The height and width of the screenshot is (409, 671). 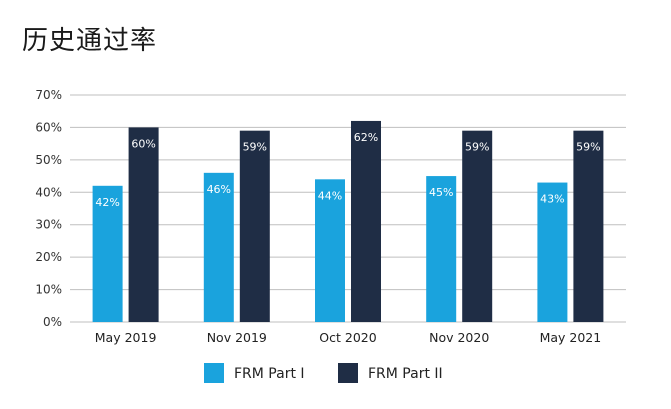 I want to click on bar-data-label: 43%, so click(x=552, y=199).